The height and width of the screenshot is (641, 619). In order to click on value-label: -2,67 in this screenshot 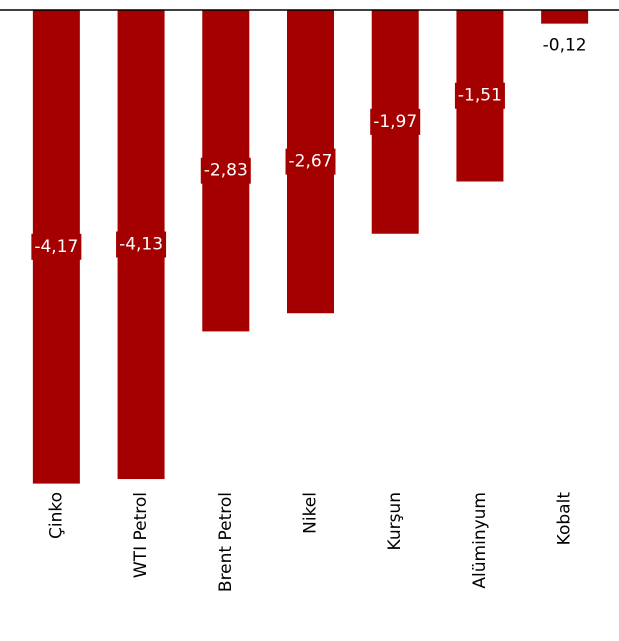, I will do `click(311, 162)`.